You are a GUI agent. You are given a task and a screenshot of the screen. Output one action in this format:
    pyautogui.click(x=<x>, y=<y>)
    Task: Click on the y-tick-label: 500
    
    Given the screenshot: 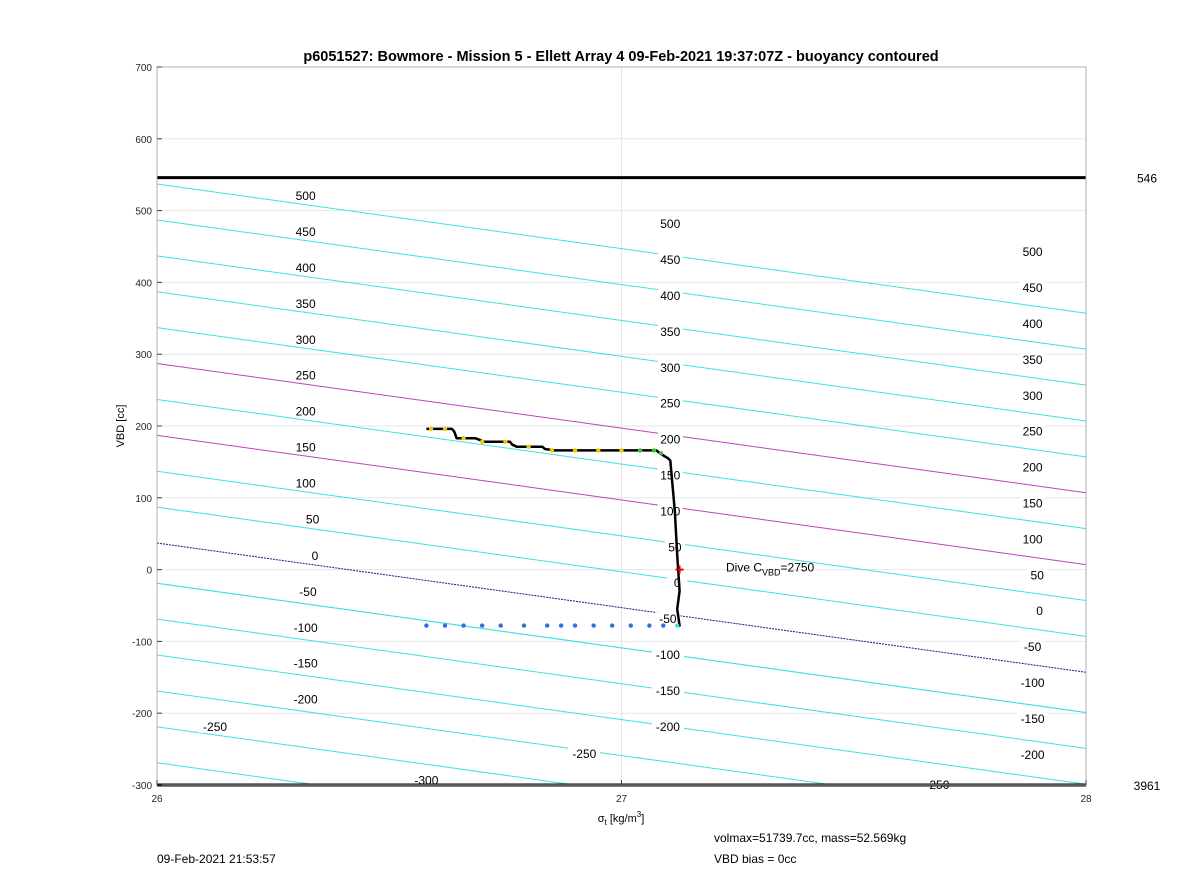 What is the action you would take?
    pyautogui.click(x=143, y=212)
    